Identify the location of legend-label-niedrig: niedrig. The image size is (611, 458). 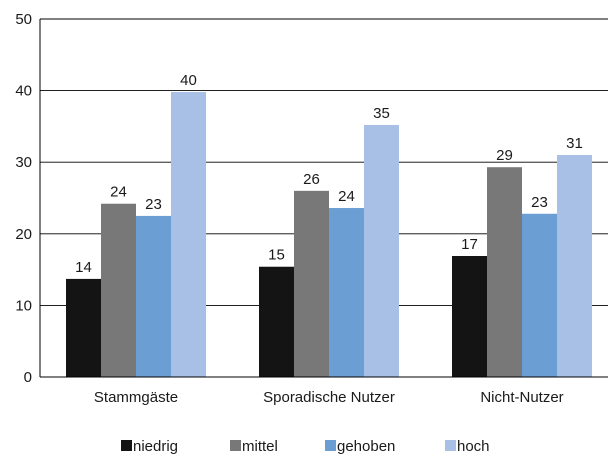
(155, 446).